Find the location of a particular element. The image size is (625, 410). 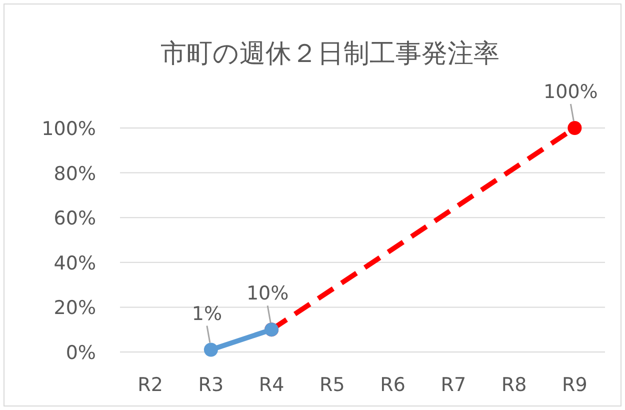

data-label: 100% is located at coordinates (571, 92).